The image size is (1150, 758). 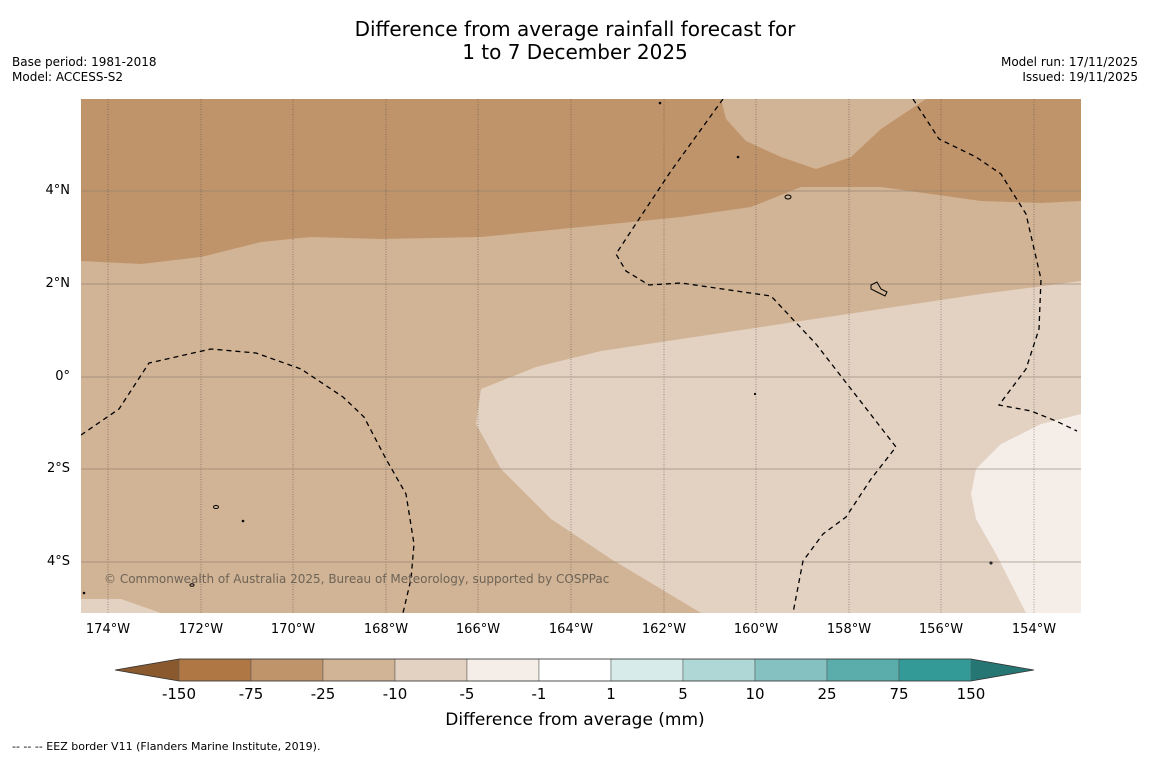 What do you see at coordinates (683, 694) in the screenshot?
I see `colorbar-tick-label: 5` at bounding box center [683, 694].